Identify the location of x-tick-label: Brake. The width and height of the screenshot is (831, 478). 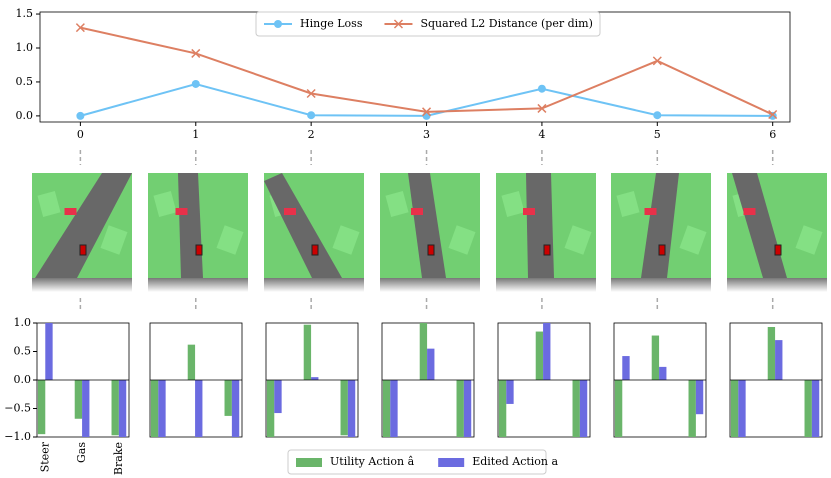
(118, 458).